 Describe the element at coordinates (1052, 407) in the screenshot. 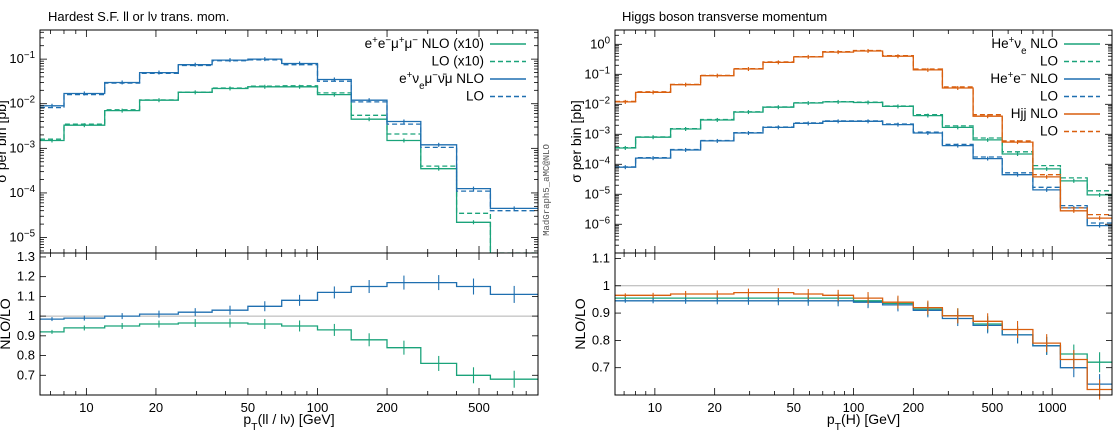

I see `x-tick-label: 1000` at that location.